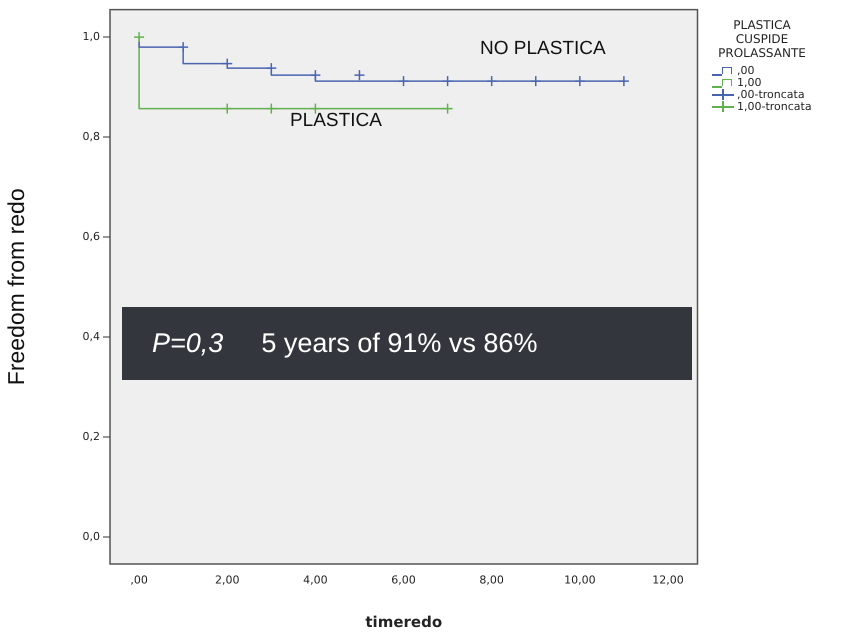 The height and width of the screenshot is (636, 856). What do you see at coordinates (745, 70) in the screenshot?
I see `legend-label: ,00` at bounding box center [745, 70].